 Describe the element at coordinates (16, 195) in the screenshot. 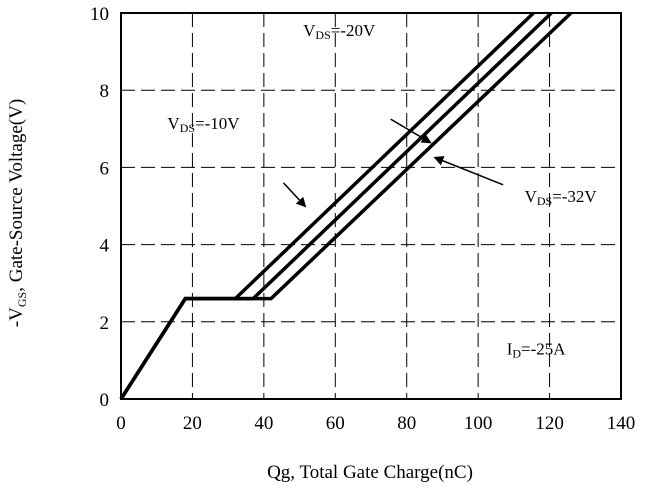

I see `y-axis-label-suffix: , Gate-Source Voltage(V)` at that location.